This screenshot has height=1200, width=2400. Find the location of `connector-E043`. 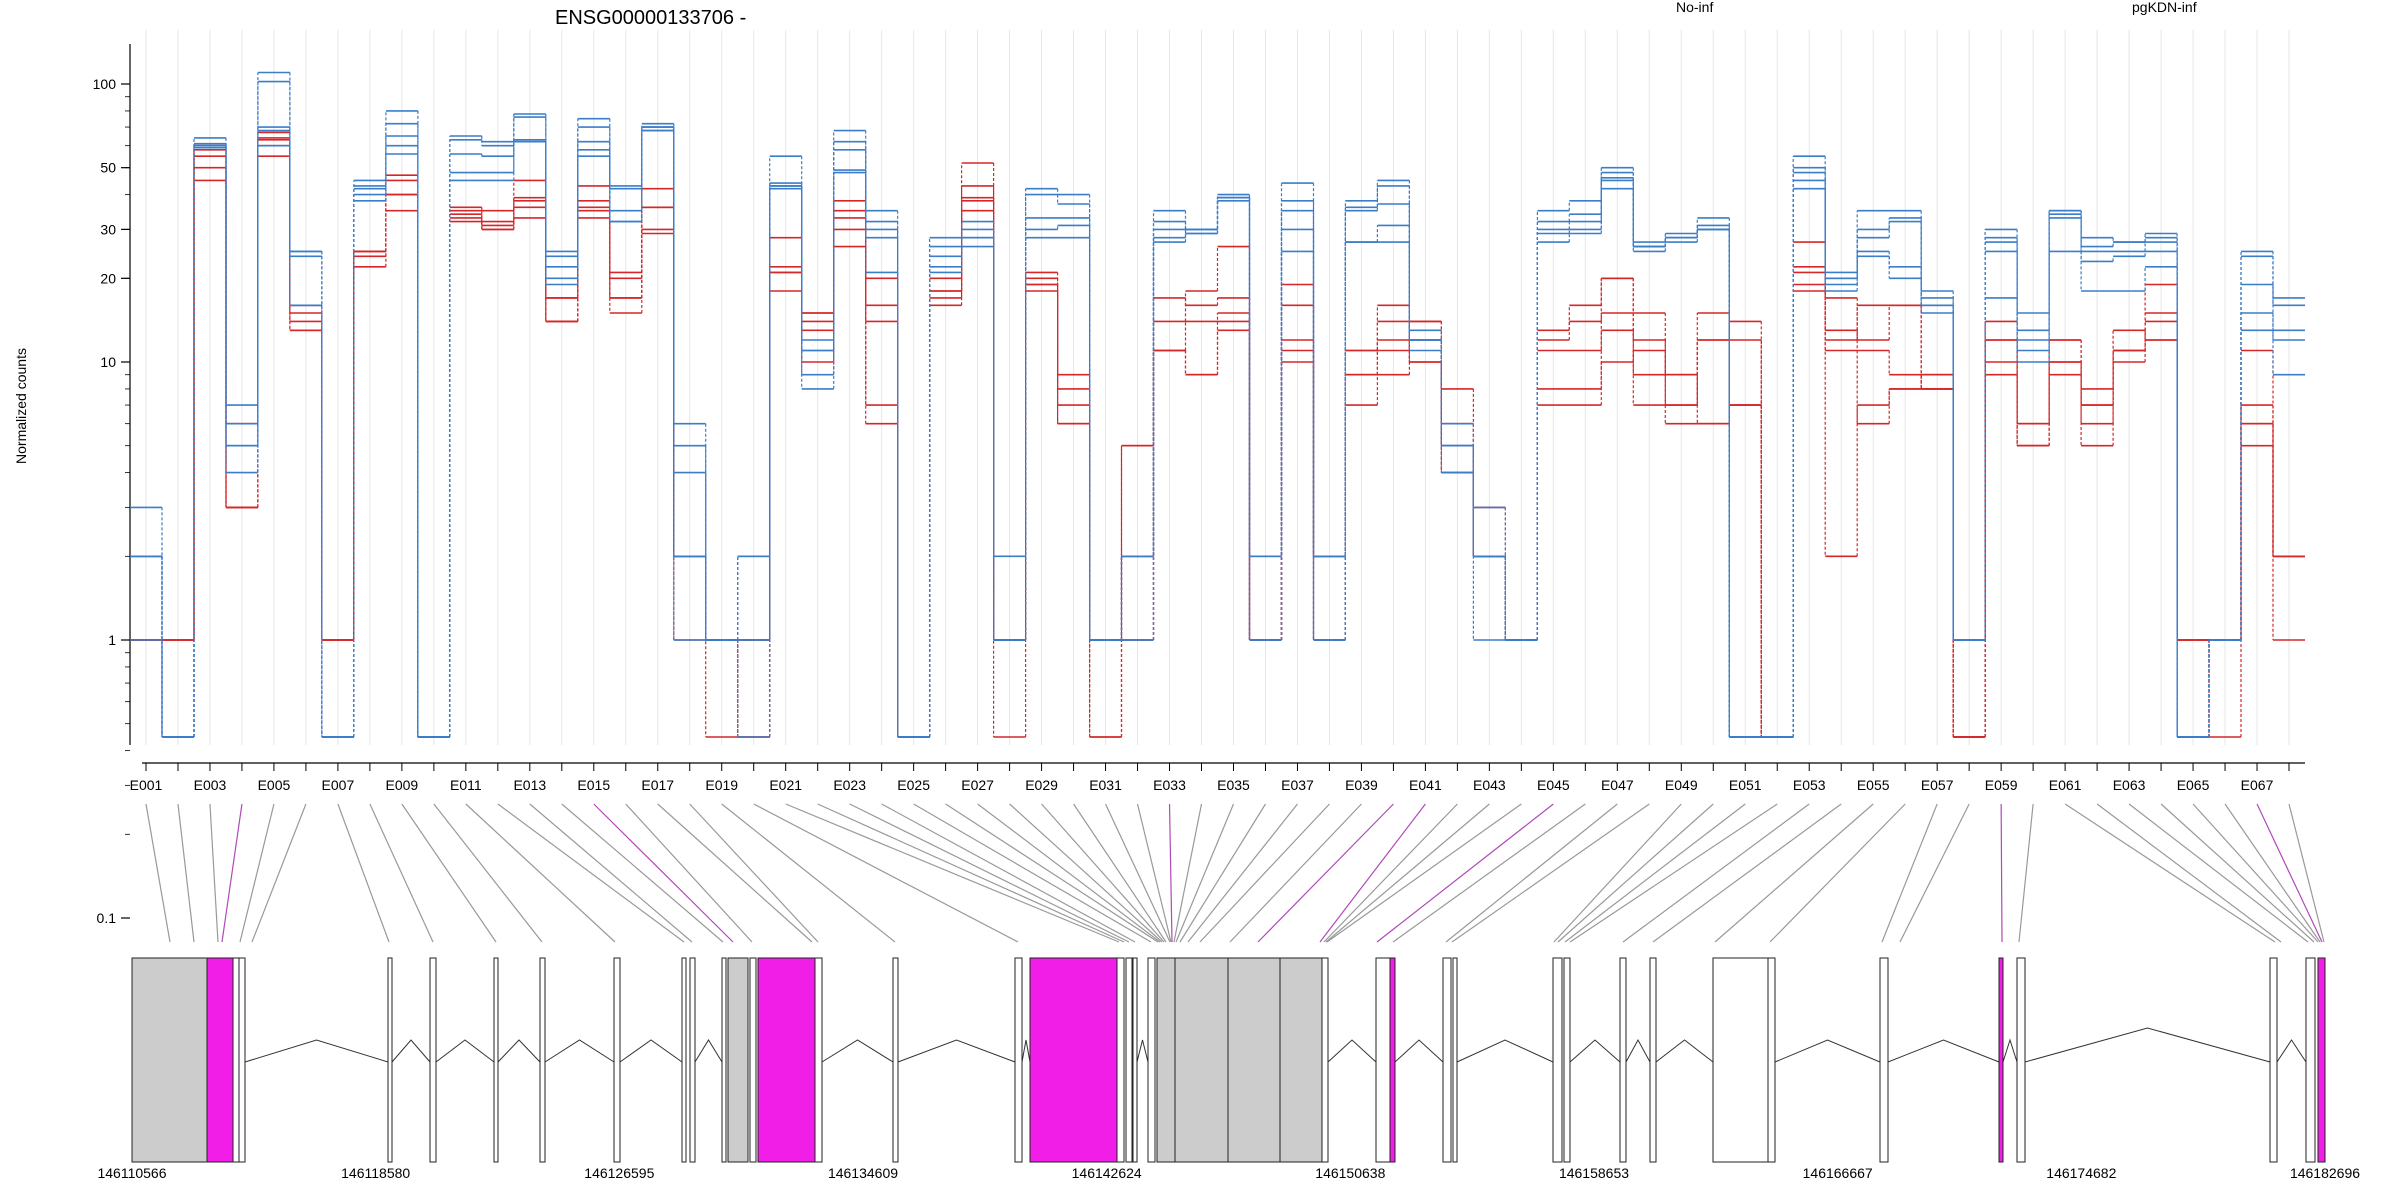

connector-E043 is located at coordinates (1407, 873).